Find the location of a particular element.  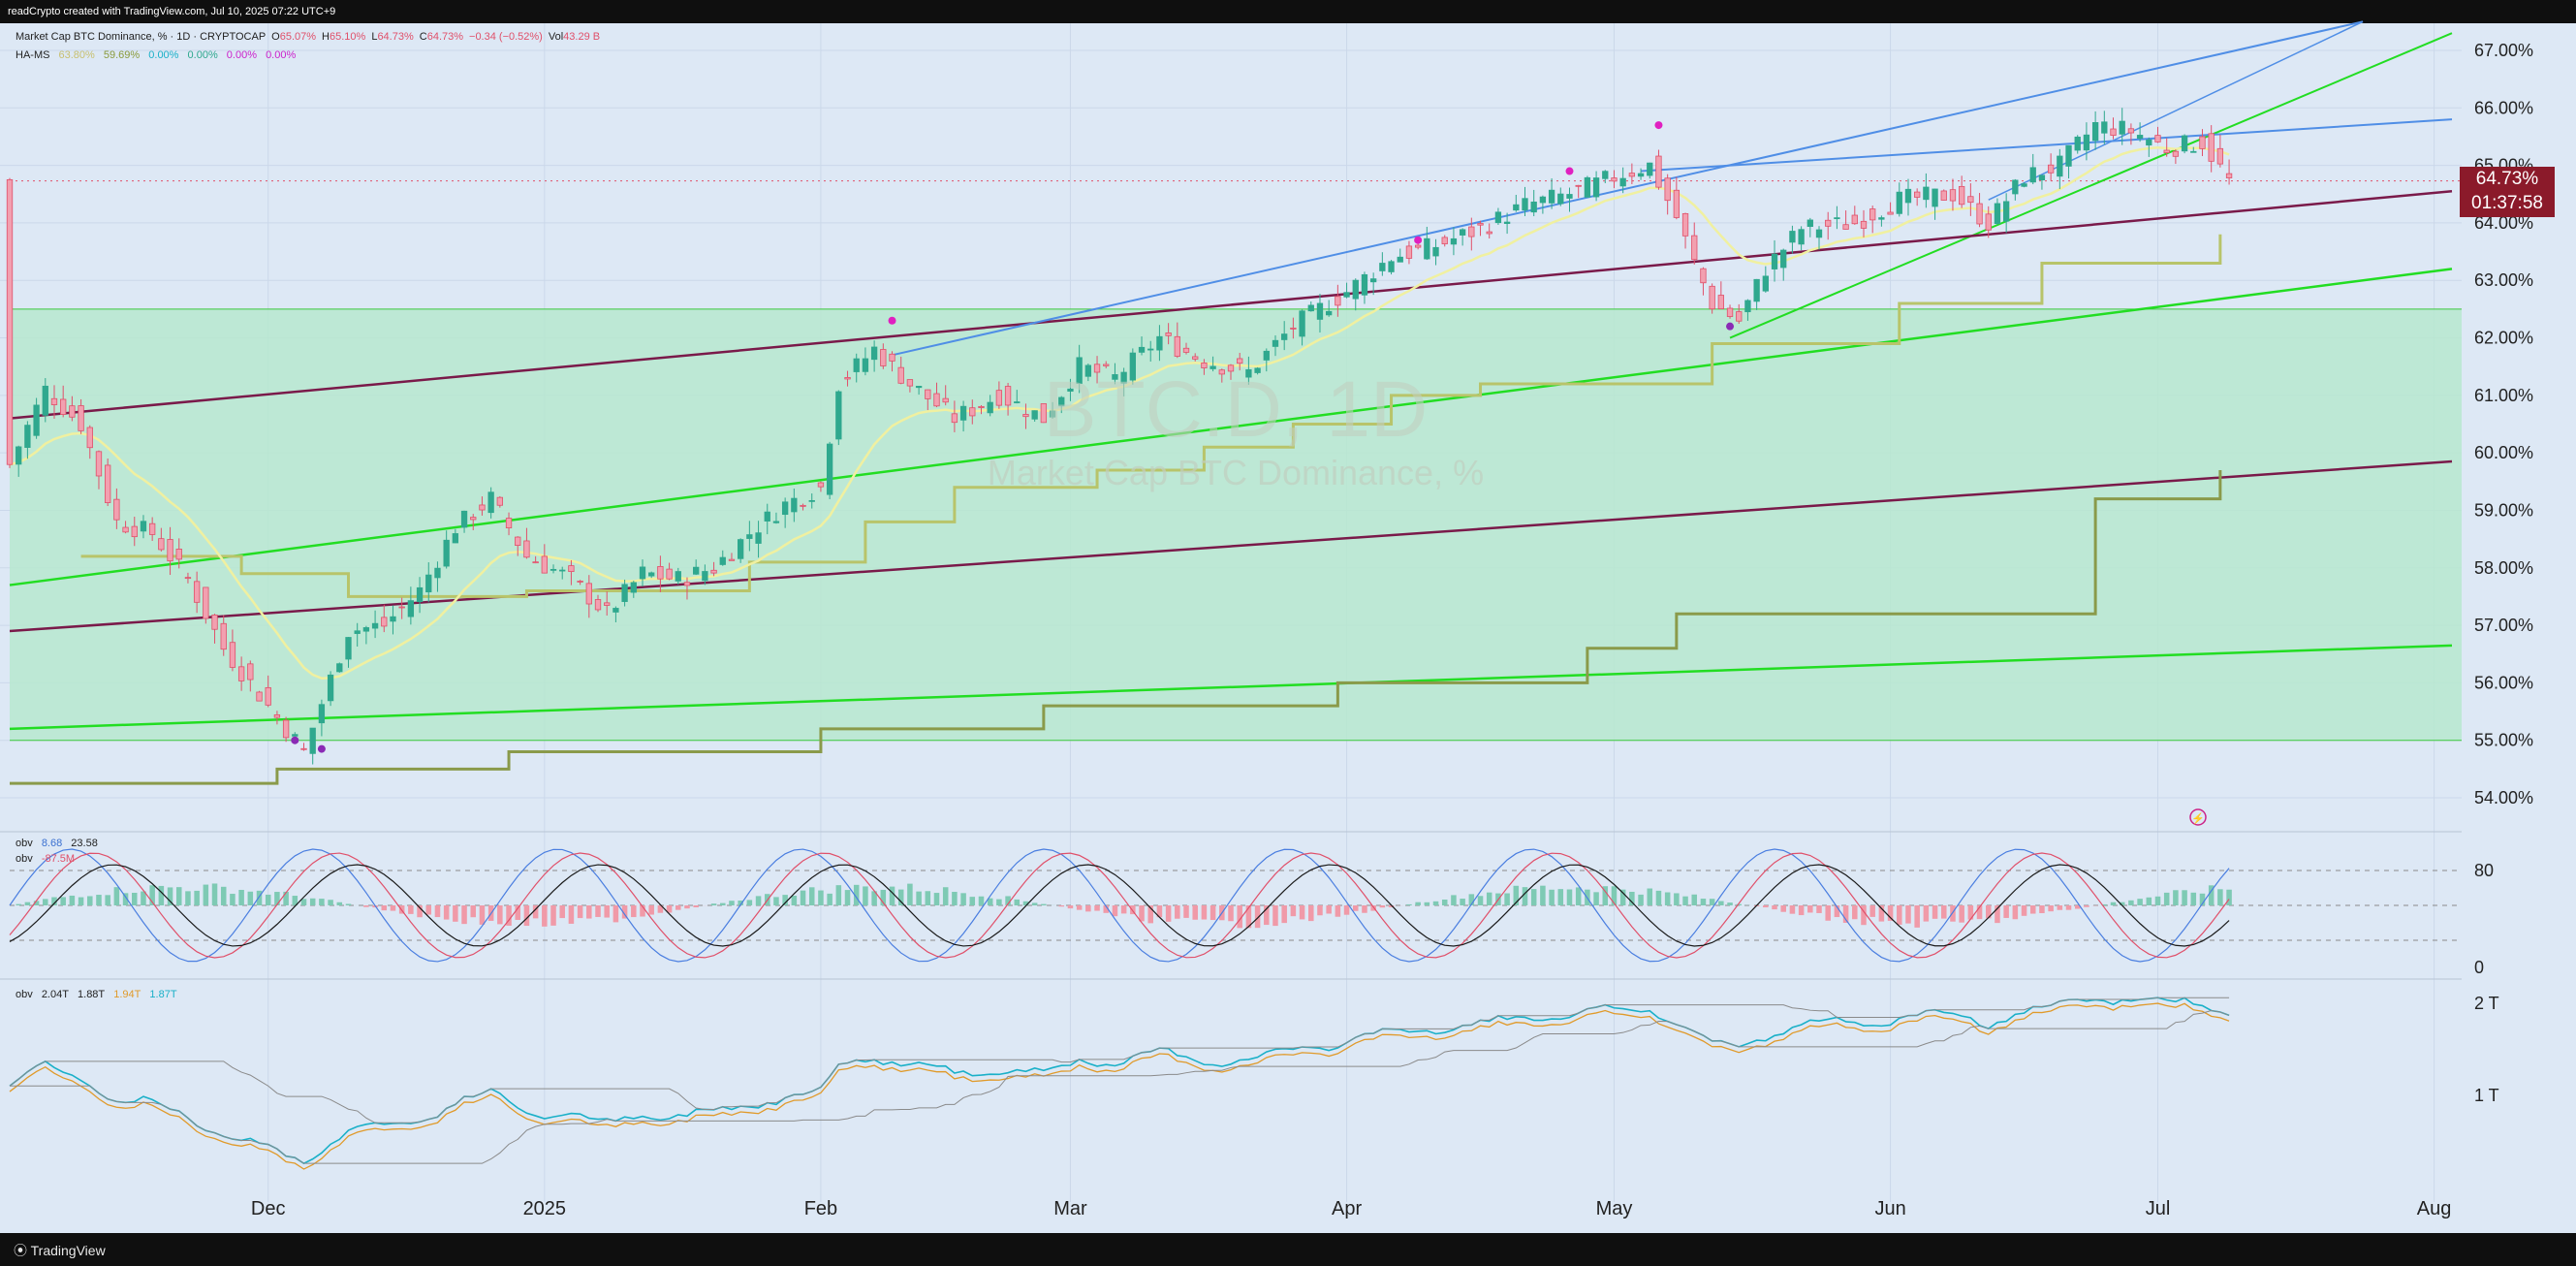

time-tick-label: May is located at coordinates (1614, 1208).